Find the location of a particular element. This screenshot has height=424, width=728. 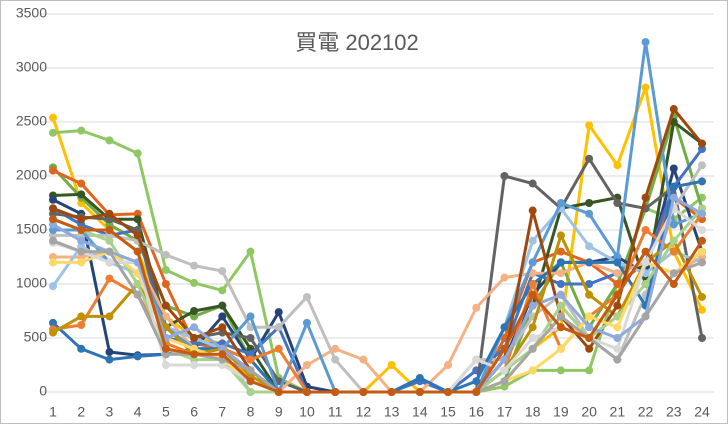

x-tick-label: 8 is located at coordinates (251, 412).